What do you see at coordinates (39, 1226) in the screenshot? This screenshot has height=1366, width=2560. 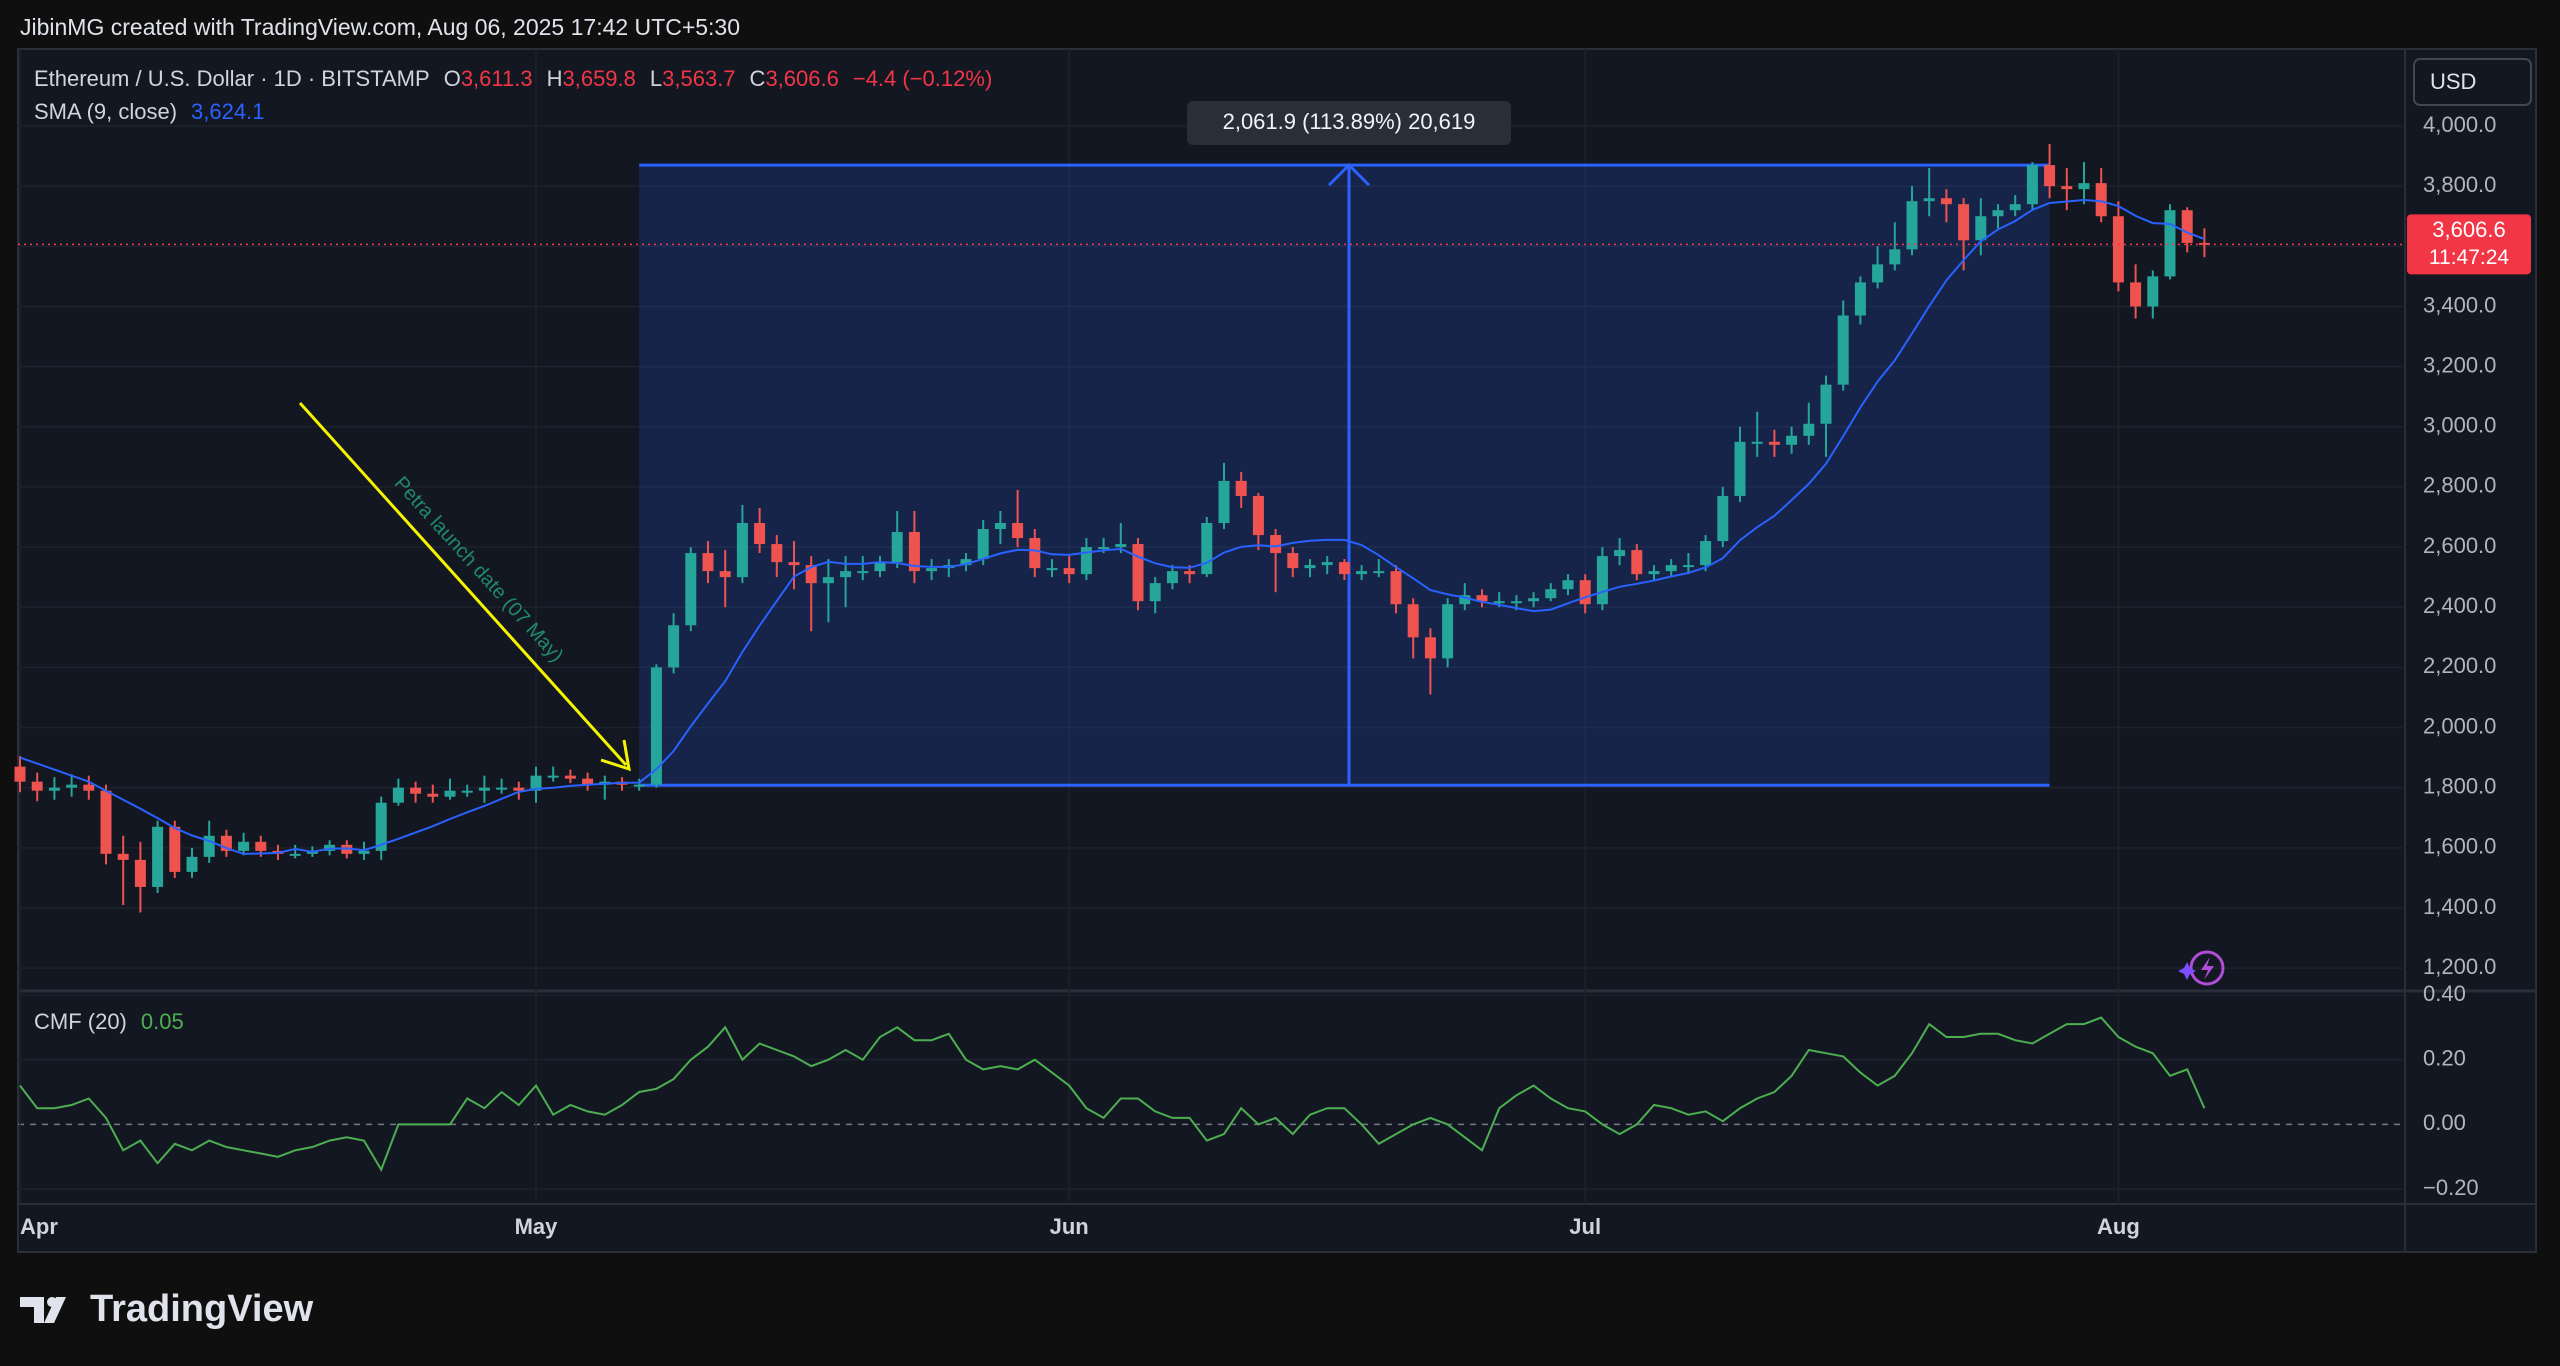 I see `x-tick-label: Apr` at bounding box center [39, 1226].